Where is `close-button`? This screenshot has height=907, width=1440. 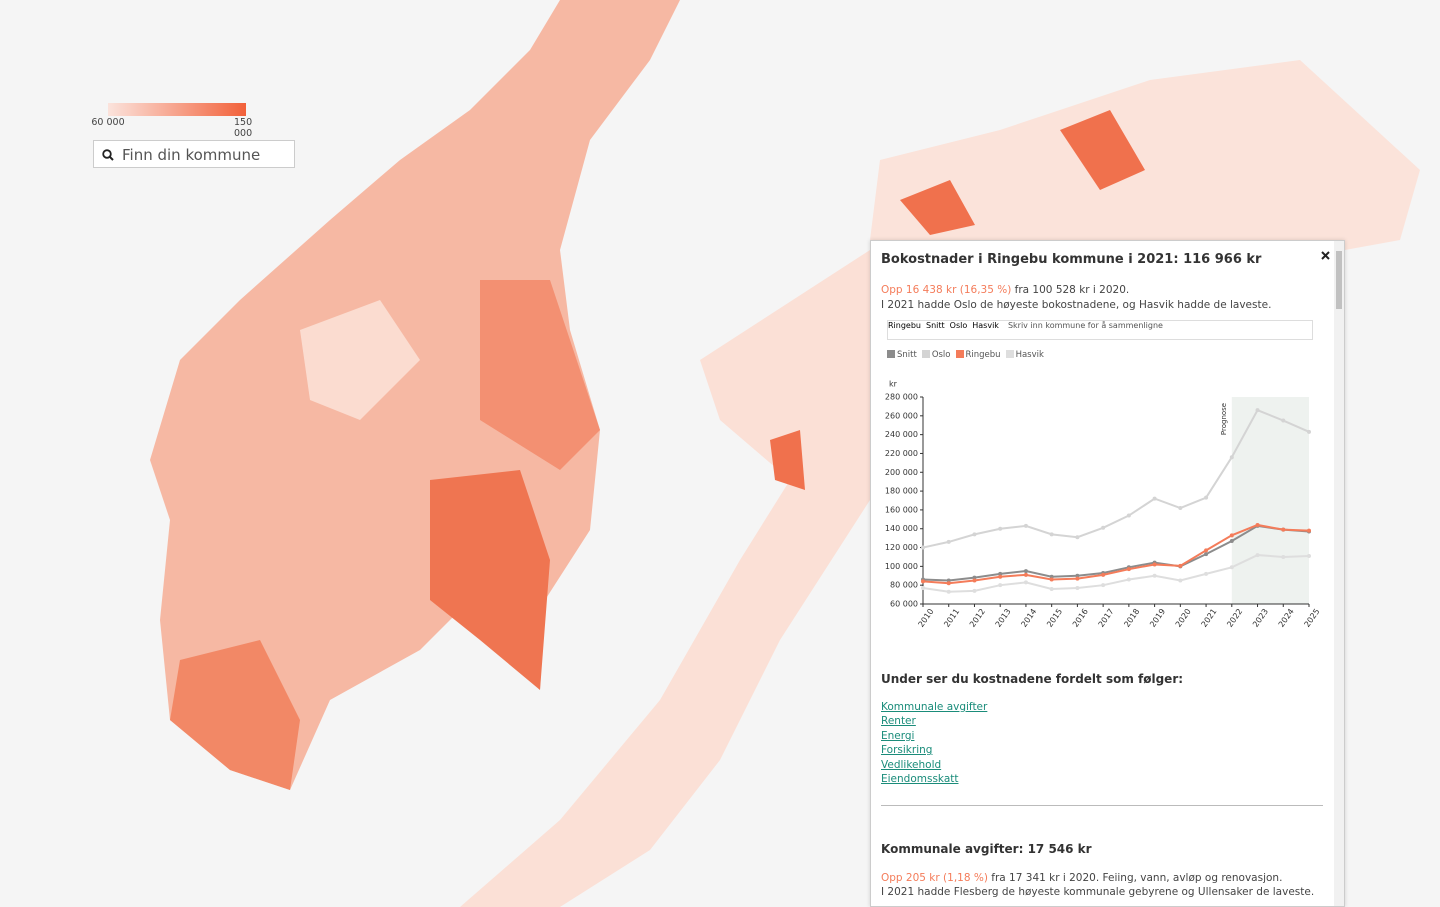
close-button is located at coordinates (1325, 255).